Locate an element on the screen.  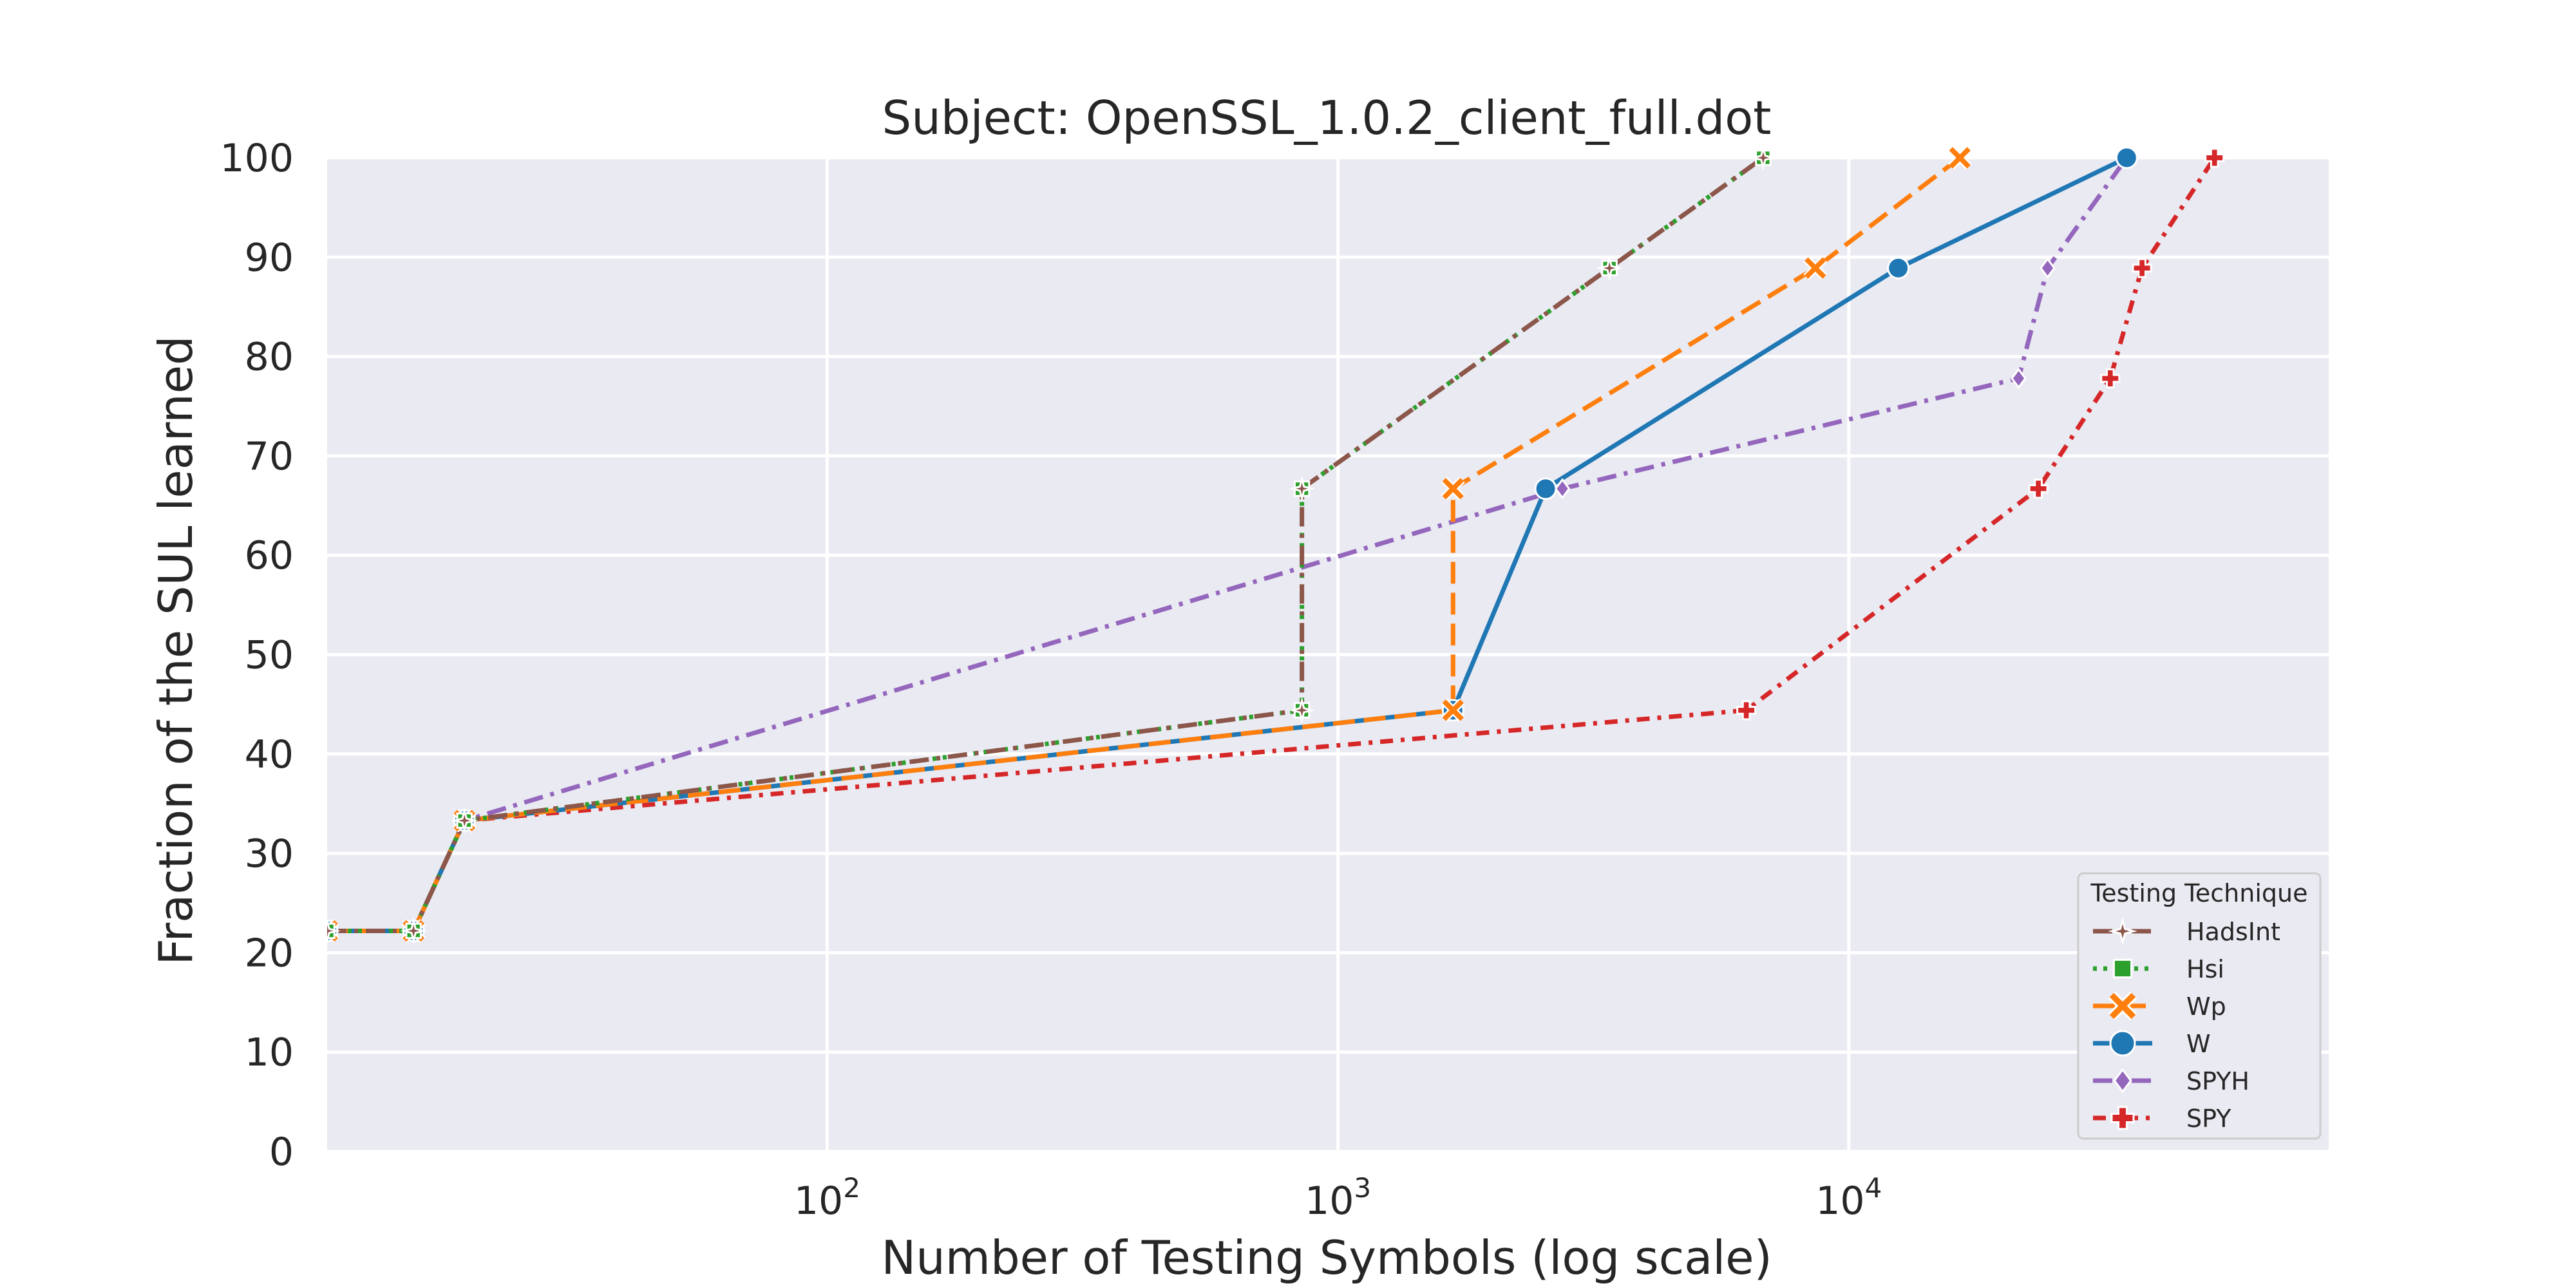
legend-marker-hsi is located at coordinates (2122, 969).